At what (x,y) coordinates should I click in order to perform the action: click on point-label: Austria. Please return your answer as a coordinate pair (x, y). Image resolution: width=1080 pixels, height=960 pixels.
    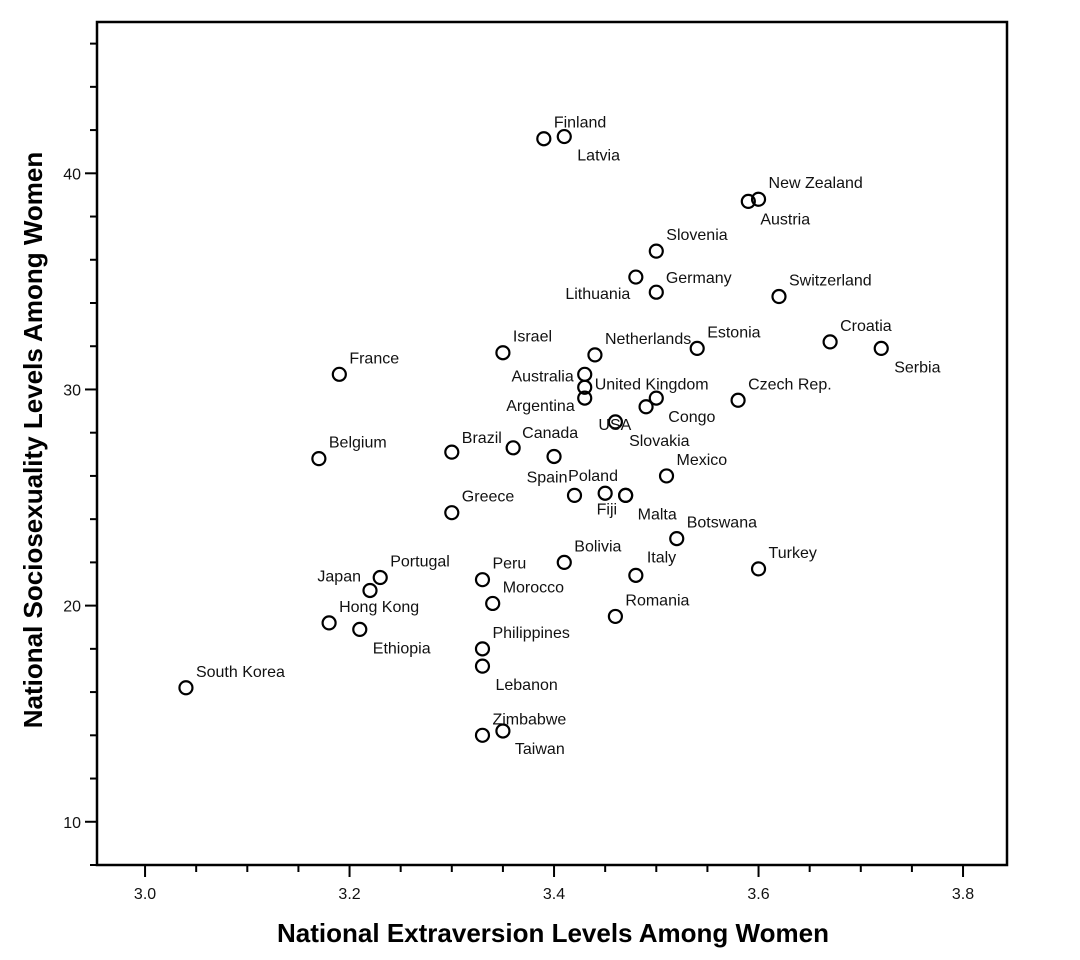
    Looking at the image, I should click on (785, 219).